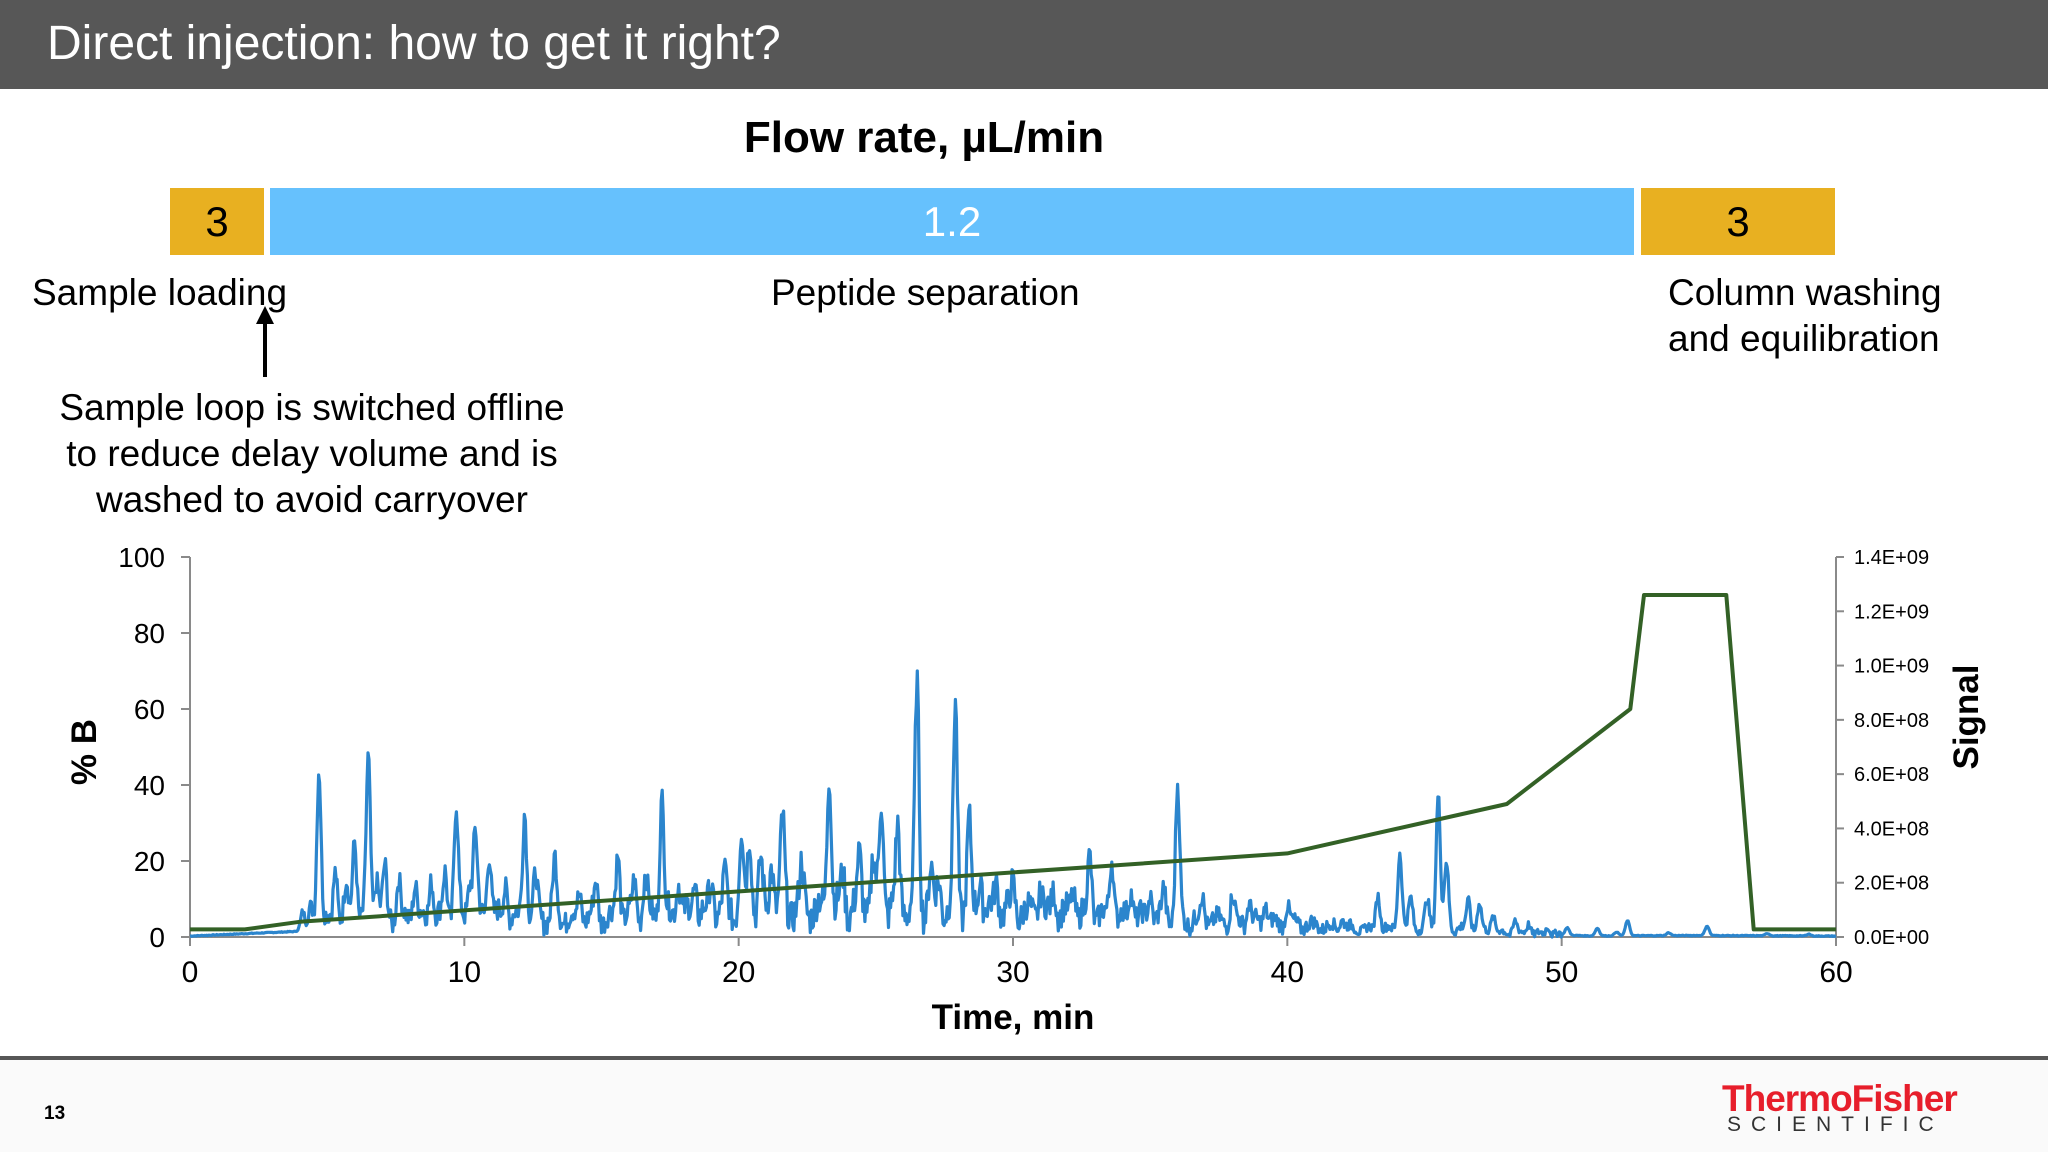  Describe the element at coordinates (149, 861) in the screenshot. I see `y-tick-label: 20` at that location.